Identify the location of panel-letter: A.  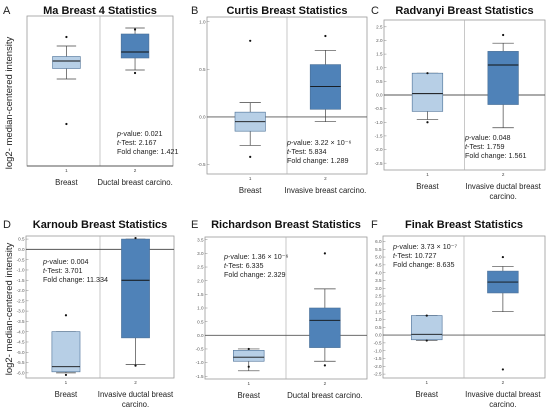
(7, 11).